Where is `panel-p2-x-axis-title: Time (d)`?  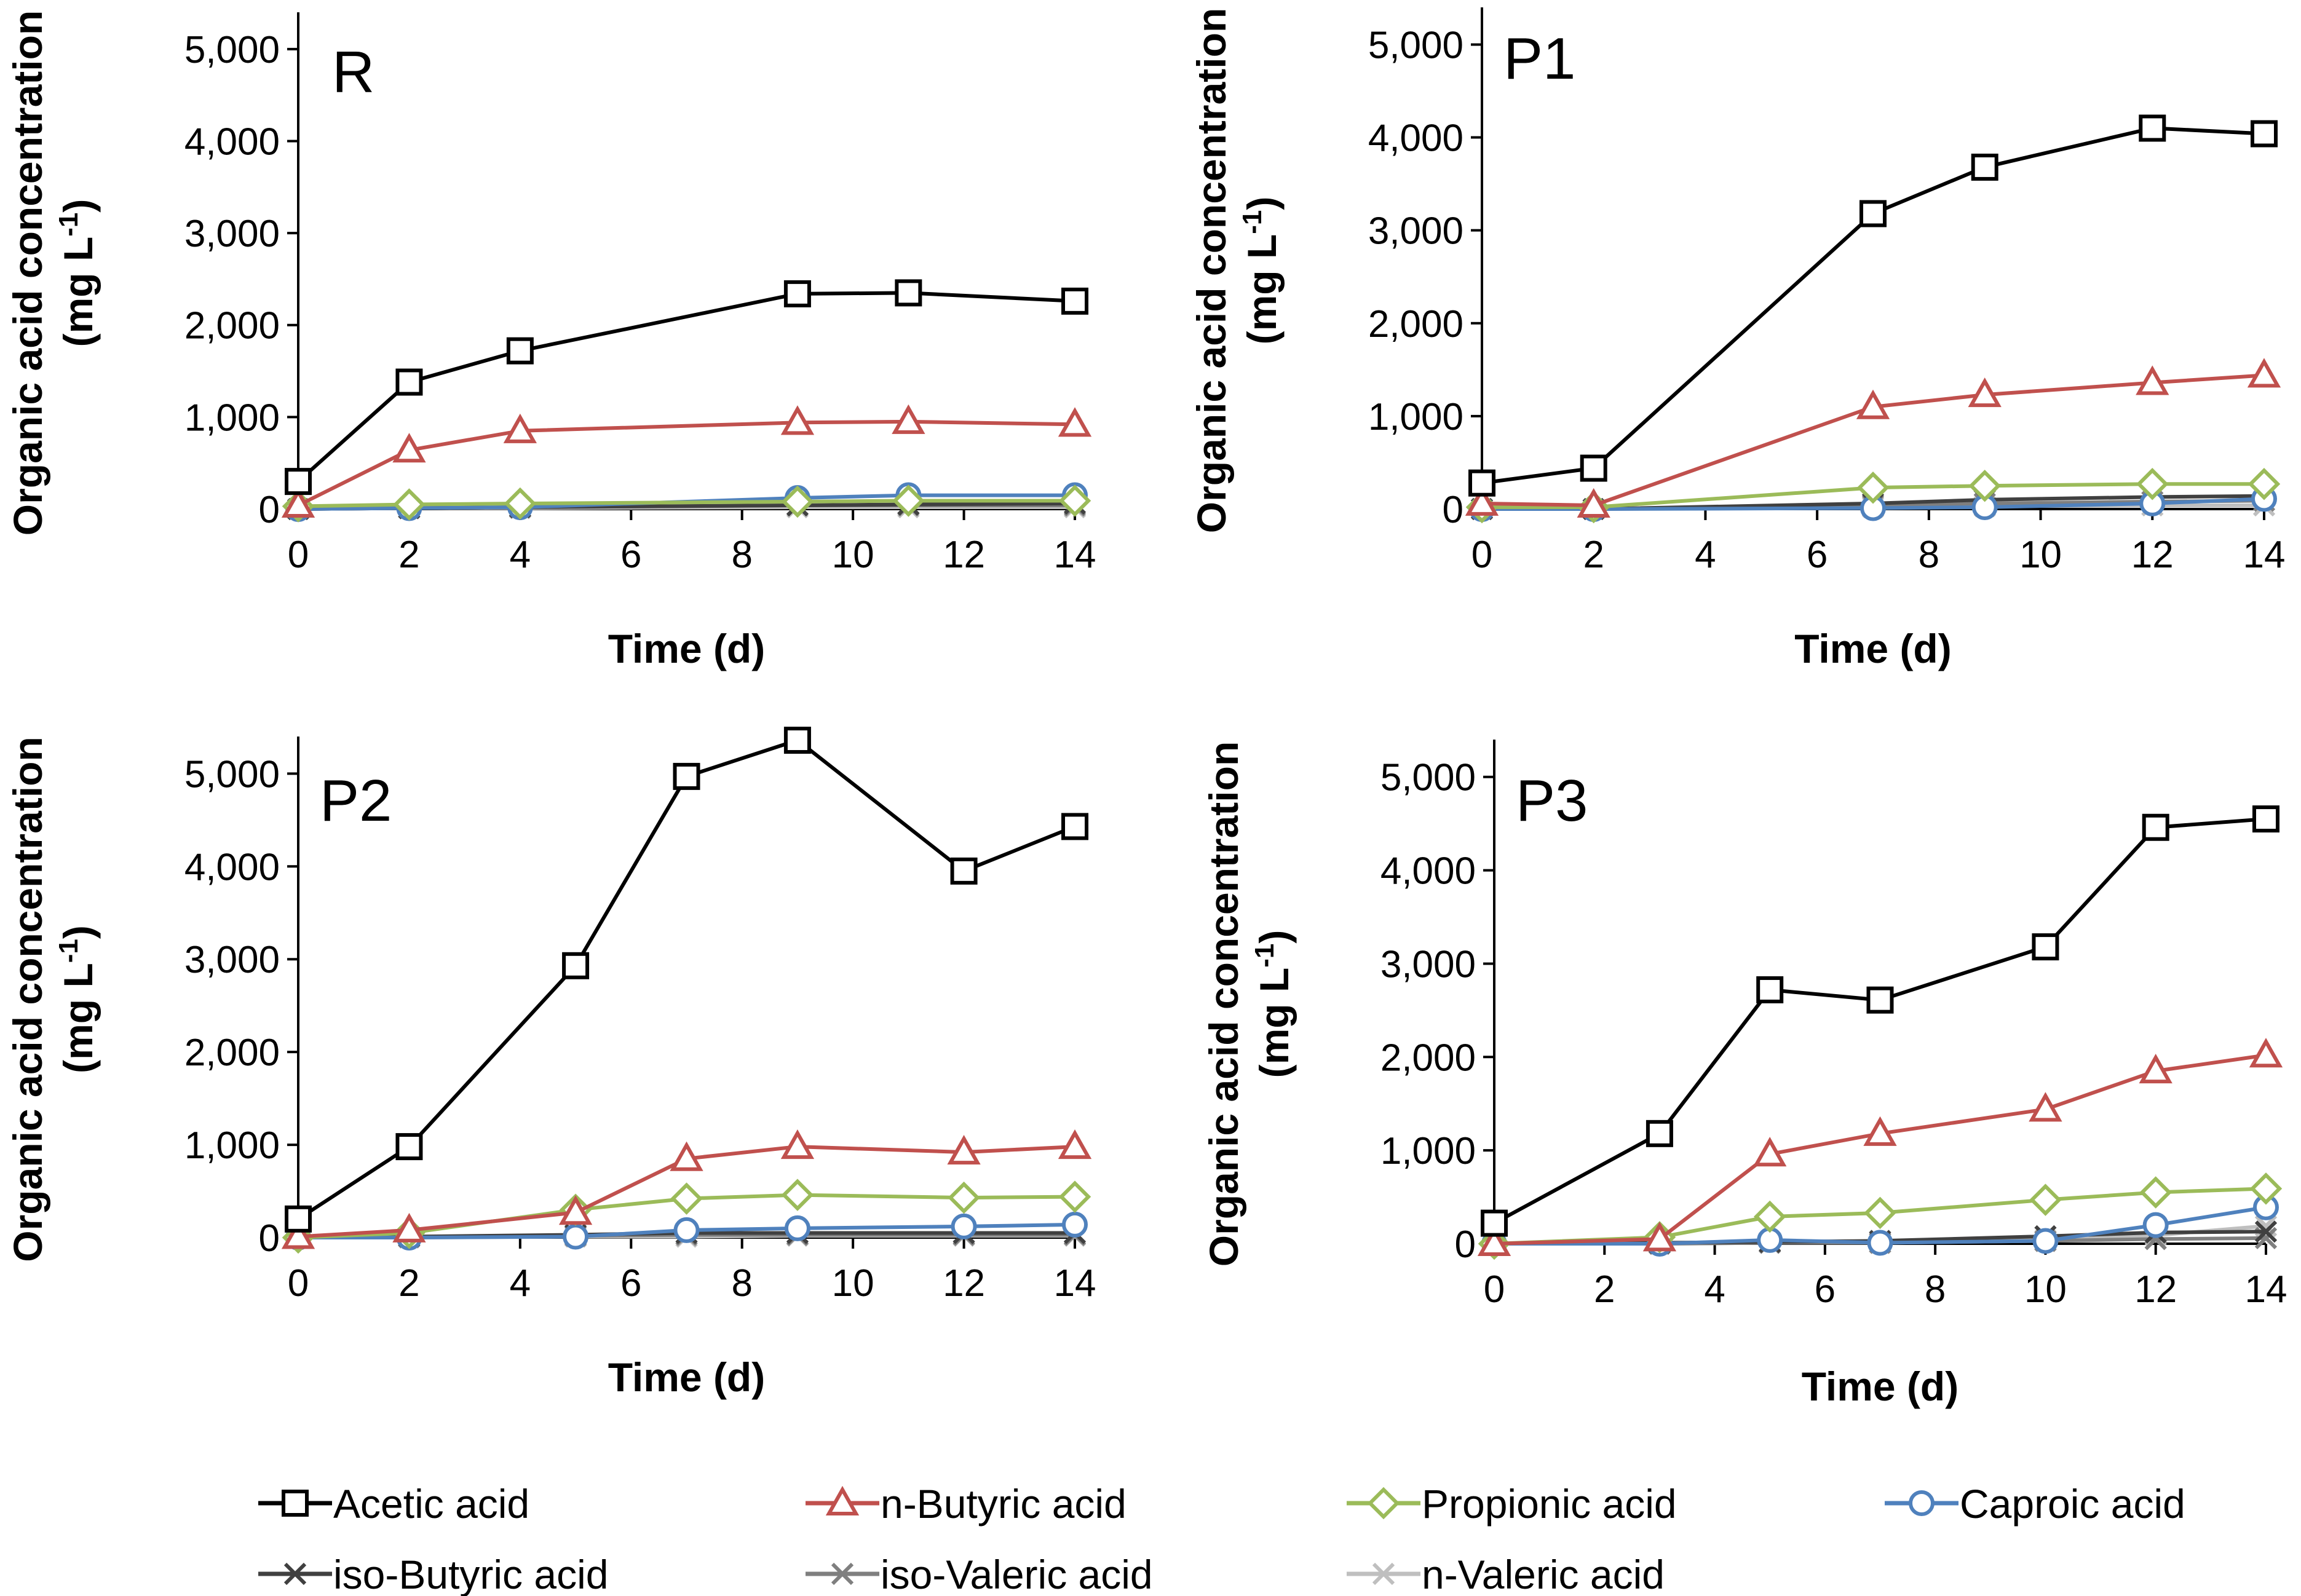
panel-p2-x-axis-title: Time (d) is located at coordinates (686, 1377).